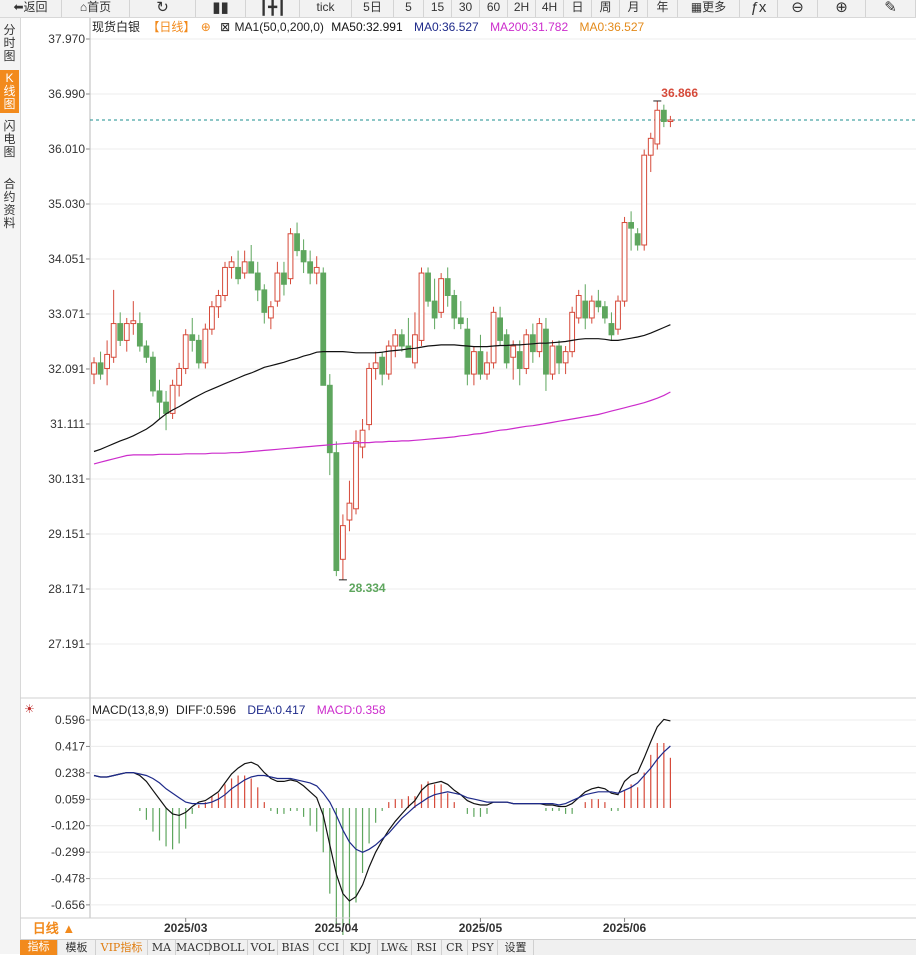  I want to click on indicator-tab: RSI, so click(427, 947).